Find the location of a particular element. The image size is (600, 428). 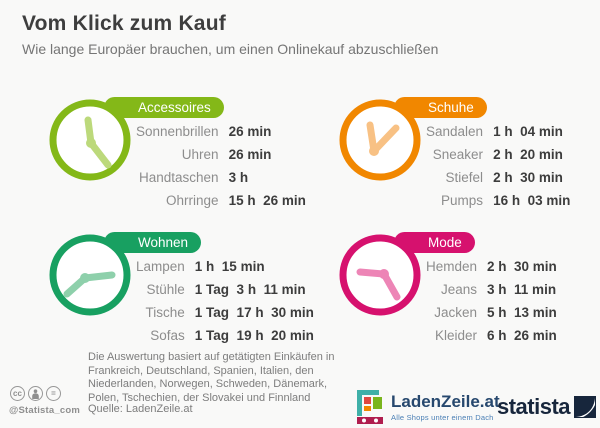

category-badge-schuhe: Schuhe is located at coordinates (440, 107).